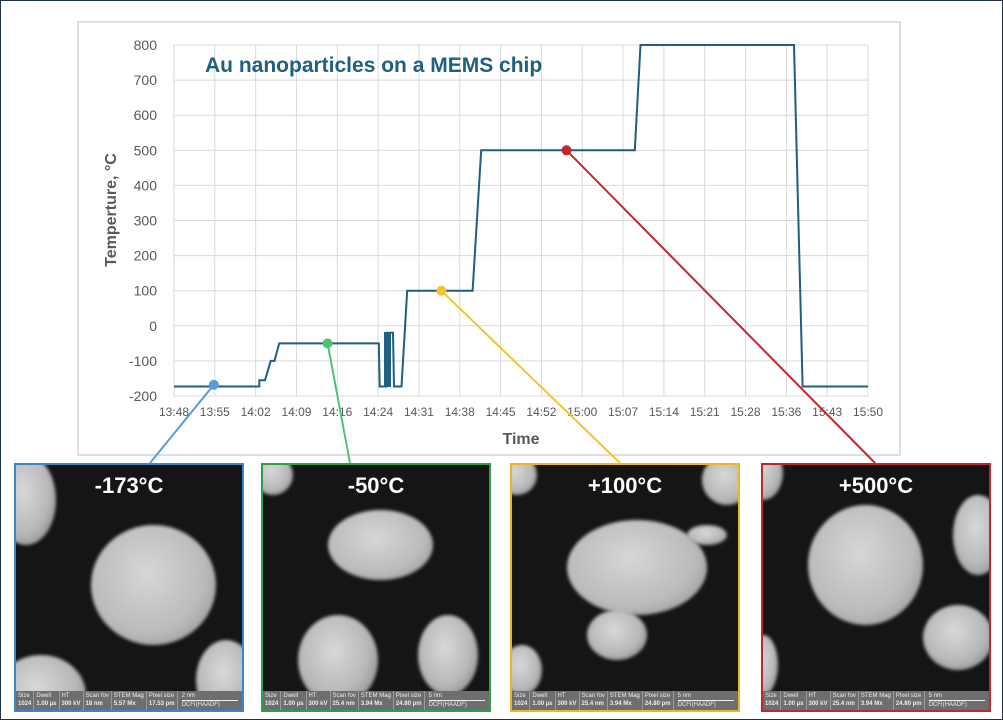 The height and width of the screenshot is (720, 1003). I want to click on panel-temperature-label: +100°C, so click(625, 485).